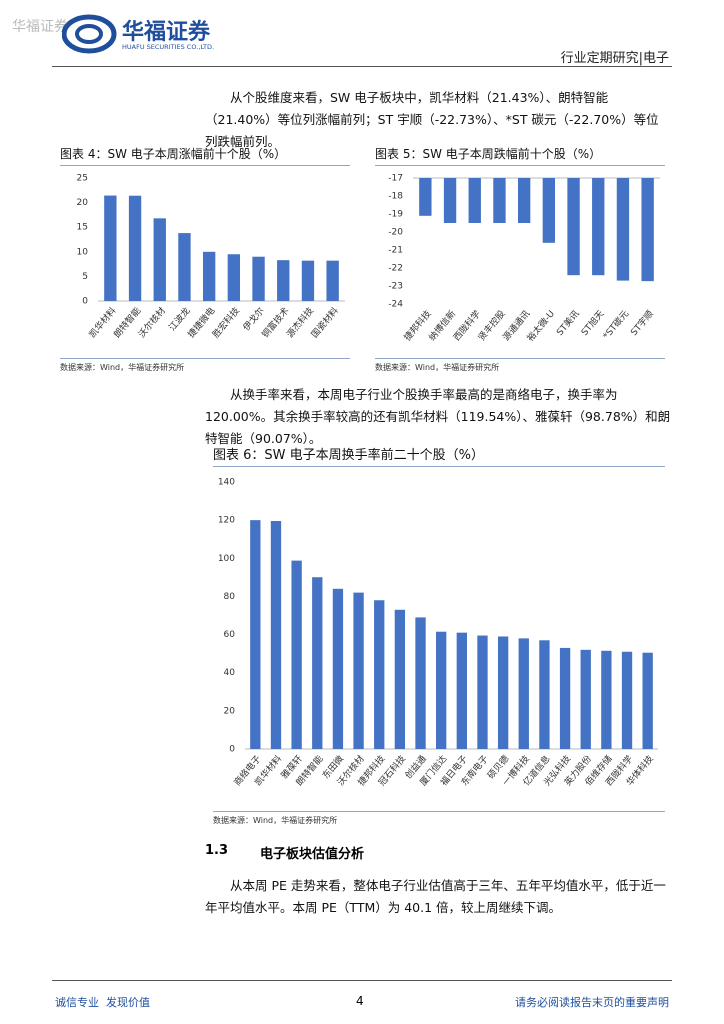 This screenshot has height=1024, width=724. I want to click on page-number: 4, so click(360, 1001).